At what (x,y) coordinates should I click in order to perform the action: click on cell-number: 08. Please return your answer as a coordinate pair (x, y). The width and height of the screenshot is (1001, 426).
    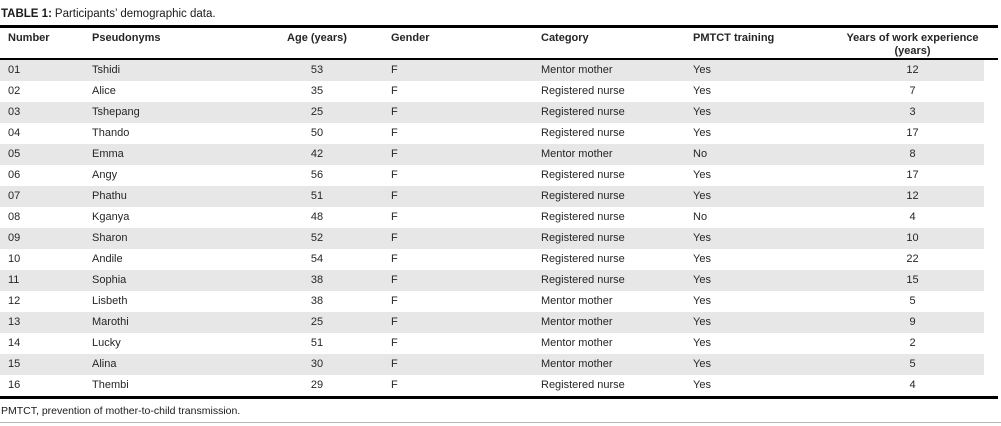
    Looking at the image, I should click on (14, 217).